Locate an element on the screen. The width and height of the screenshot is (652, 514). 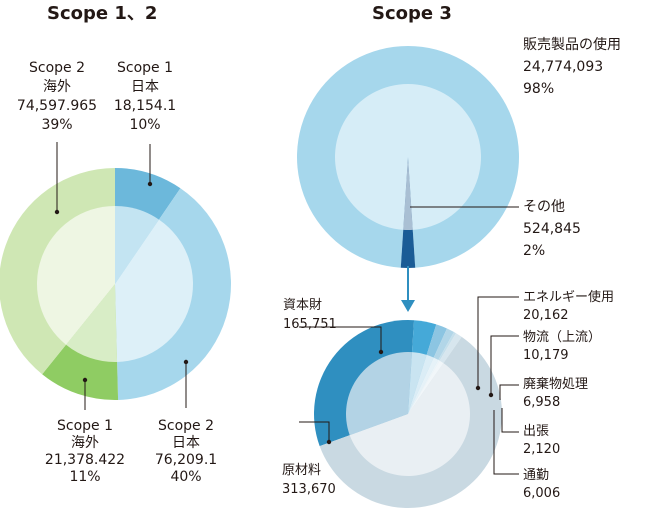
label-2-6-line-0: 原材料 is located at coordinates (301, 470).